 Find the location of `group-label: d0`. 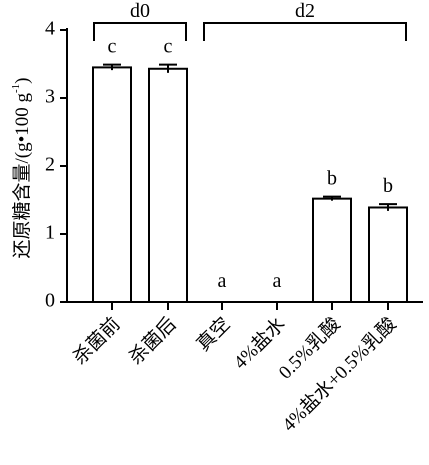

group-label: d0 is located at coordinates (140, 11).